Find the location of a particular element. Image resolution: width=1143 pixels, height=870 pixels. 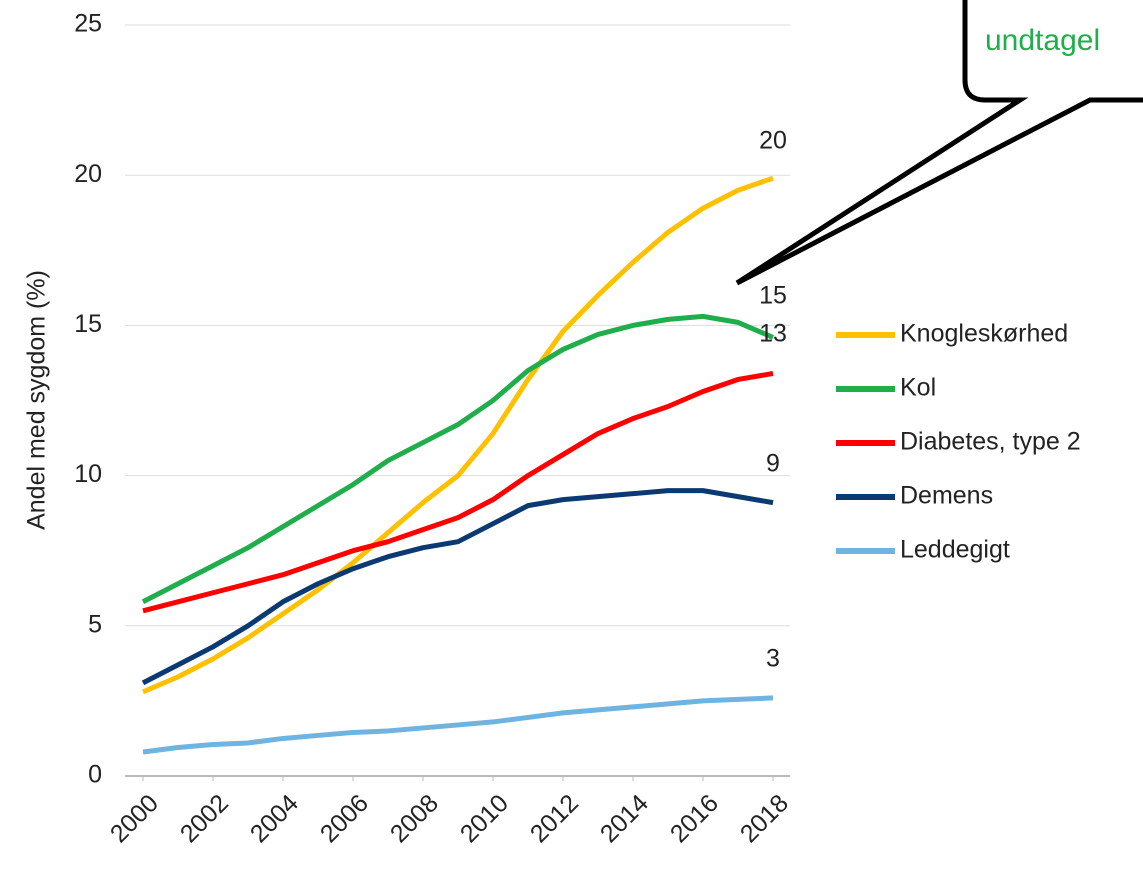

y-tick-label: 15 is located at coordinates (88, 324).